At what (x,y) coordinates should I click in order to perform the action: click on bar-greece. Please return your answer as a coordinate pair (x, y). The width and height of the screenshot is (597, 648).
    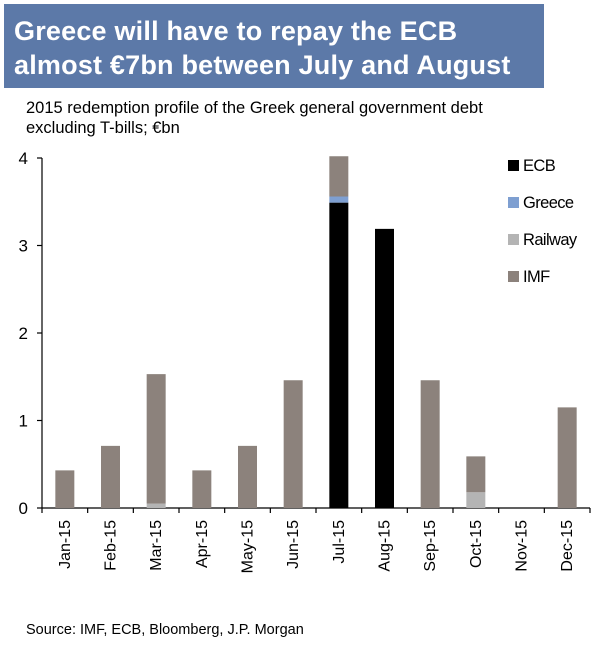
    Looking at the image, I should click on (339, 199).